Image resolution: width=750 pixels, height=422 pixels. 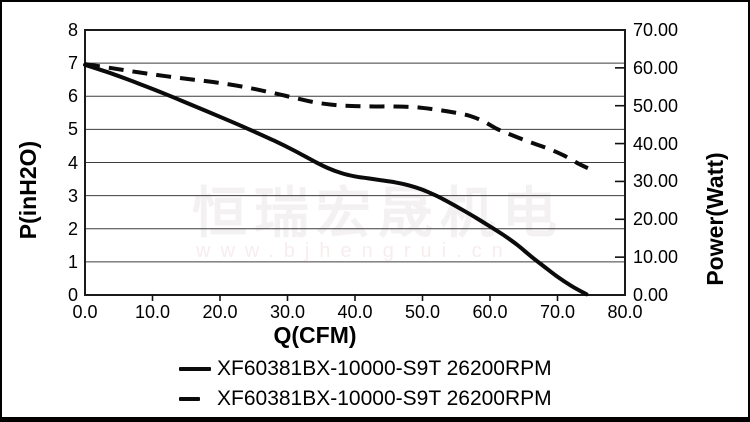 I want to click on right-axis-tick-label: 0.00, so click(x=651, y=295).